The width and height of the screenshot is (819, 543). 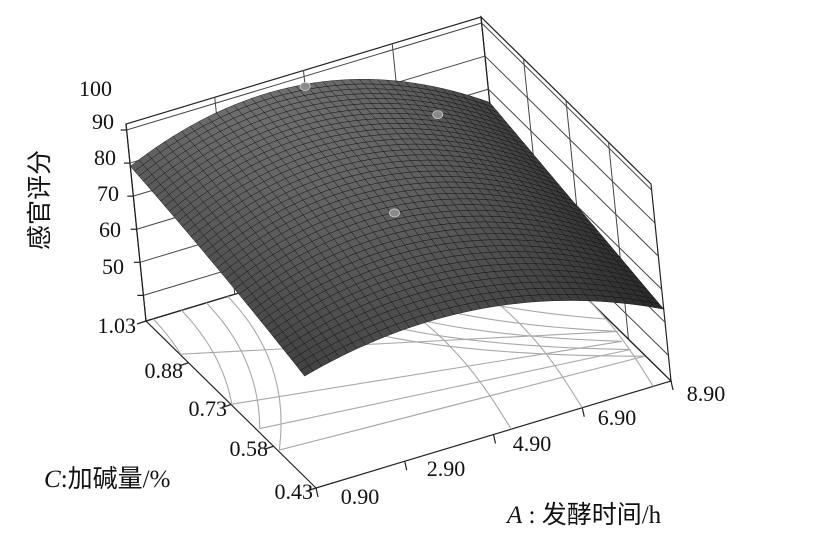 What do you see at coordinates (514, 515) in the screenshot?
I see `x-axis-variable: A` at bounding box center [514, 515].